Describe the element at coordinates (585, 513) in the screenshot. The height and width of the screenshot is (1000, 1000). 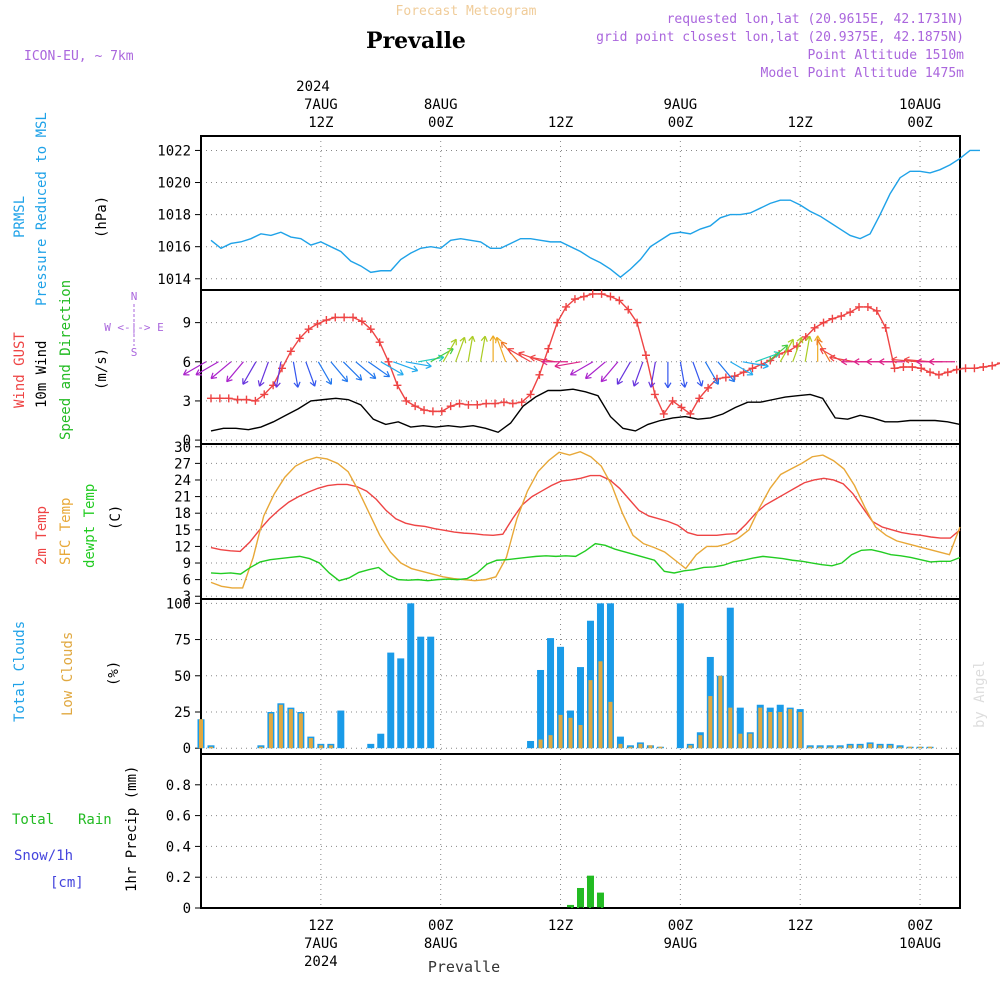
I see `temp-2m-line` at that location.